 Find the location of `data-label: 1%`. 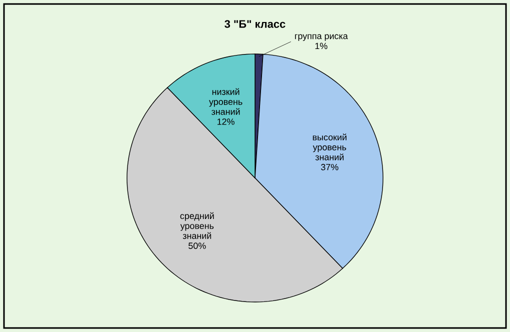

data-label: 1% is located at coordinates (321, 46).